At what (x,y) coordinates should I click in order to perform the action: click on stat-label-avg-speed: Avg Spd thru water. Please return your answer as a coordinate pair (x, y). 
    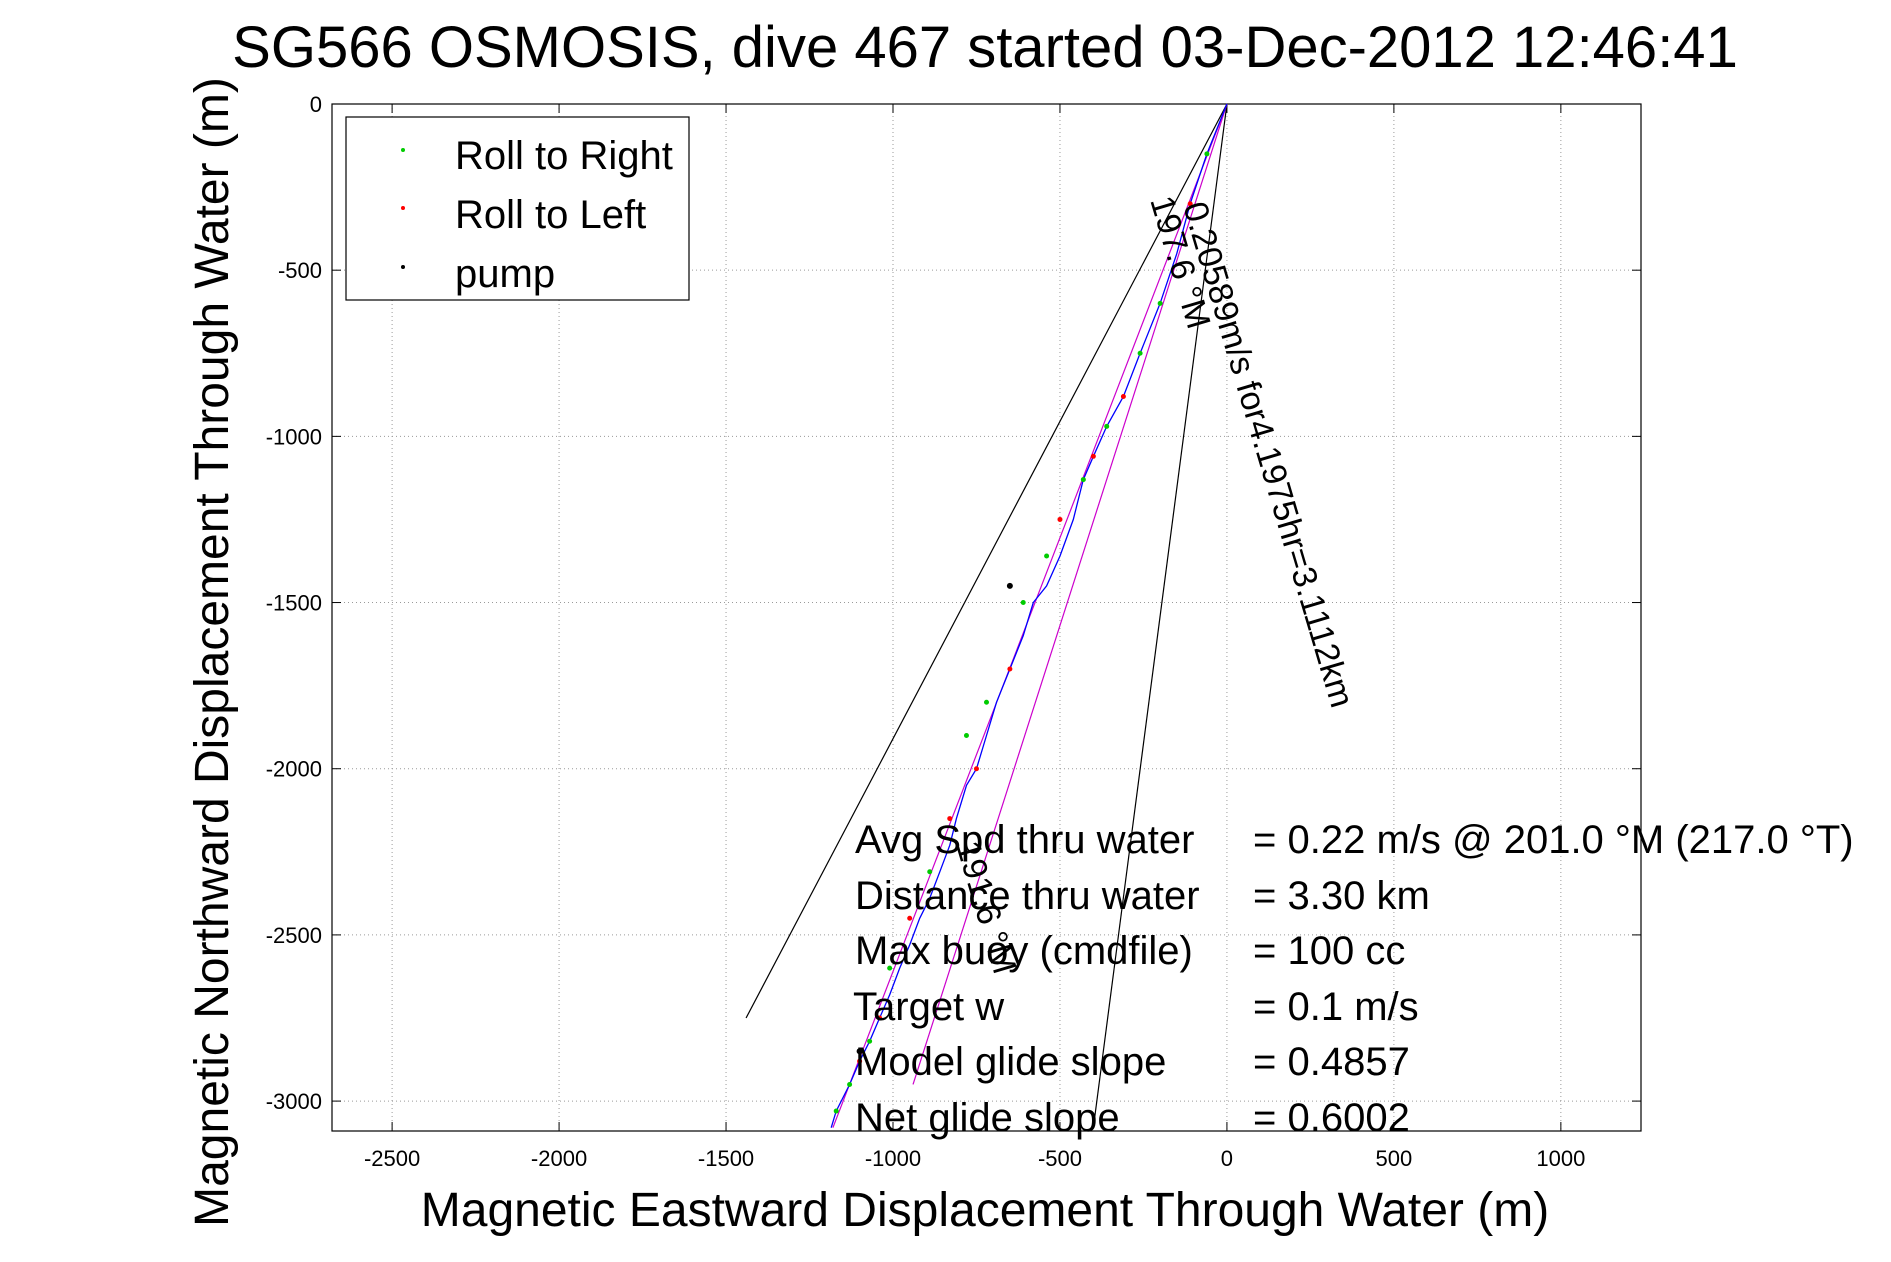
    Looking at the image, I should click on (1024, 840).